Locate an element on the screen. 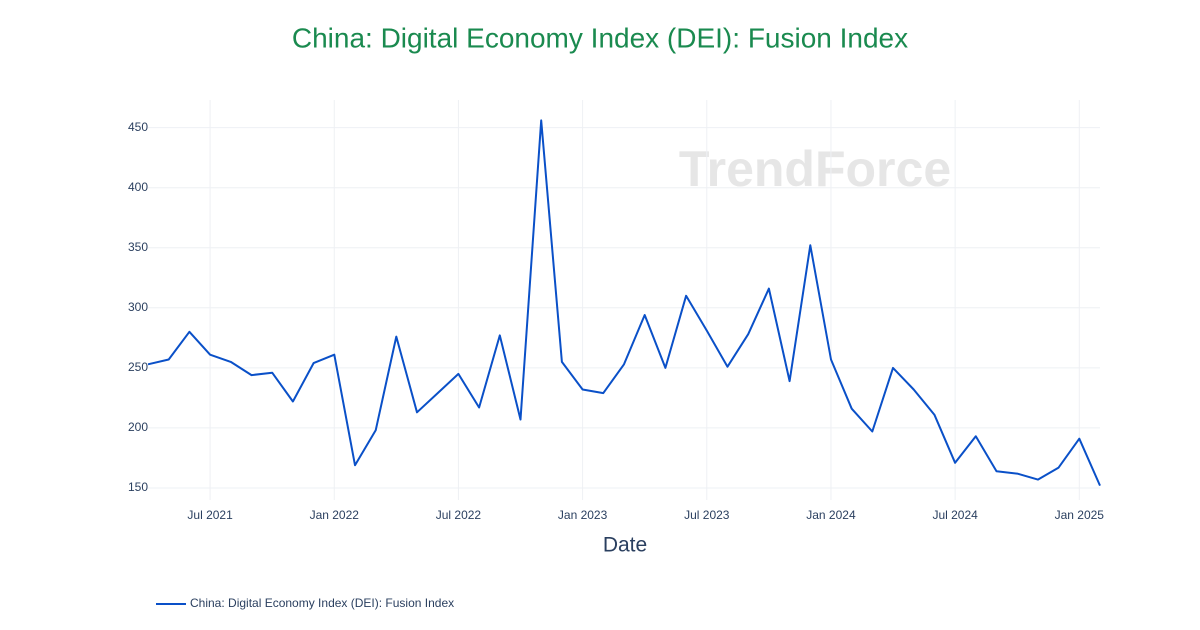 Image resolution: width=1200 pixels, height=630 pixels. y-tick-label: 300 is located at coordinates (138, 307).